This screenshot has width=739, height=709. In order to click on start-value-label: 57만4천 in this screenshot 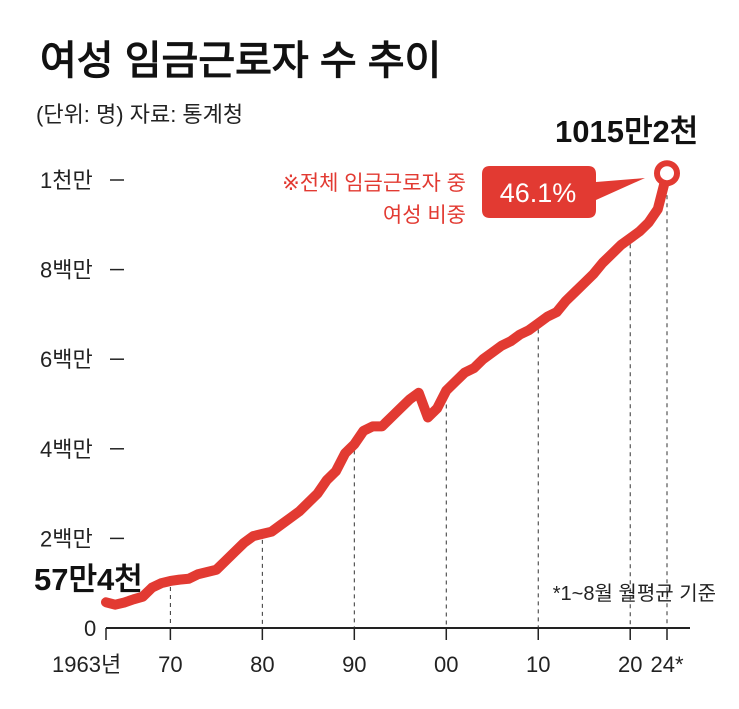, I will do `click(88, 579)`.